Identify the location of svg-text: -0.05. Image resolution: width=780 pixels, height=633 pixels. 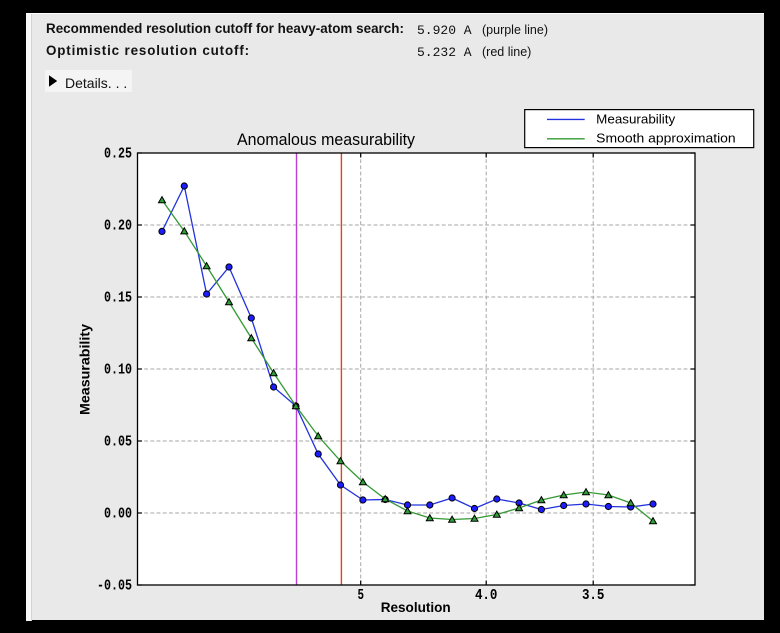
(114, 586).